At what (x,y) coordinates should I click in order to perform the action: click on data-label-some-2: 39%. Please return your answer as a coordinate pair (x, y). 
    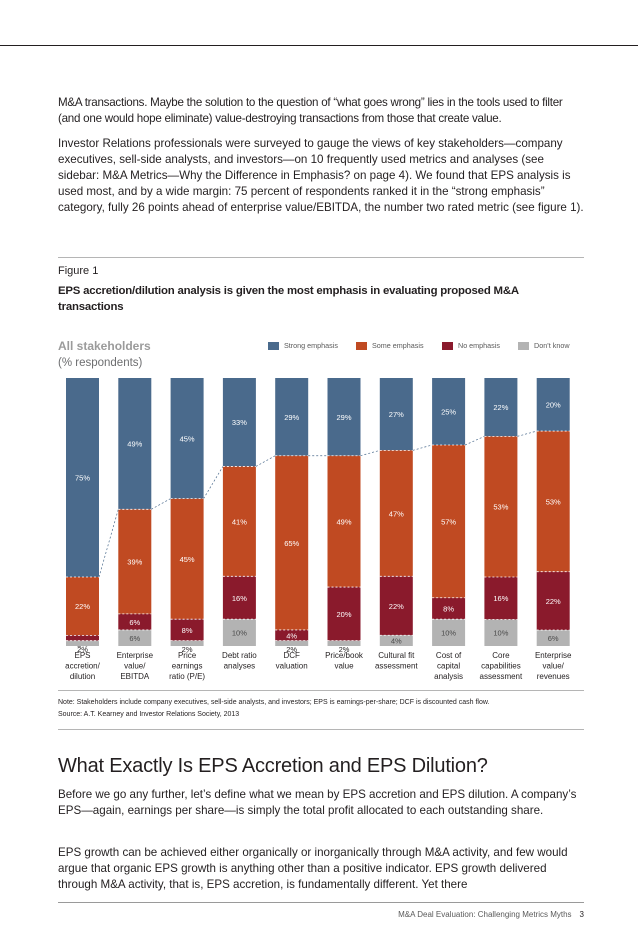
    Looking at the image, I should click on (134, 562).